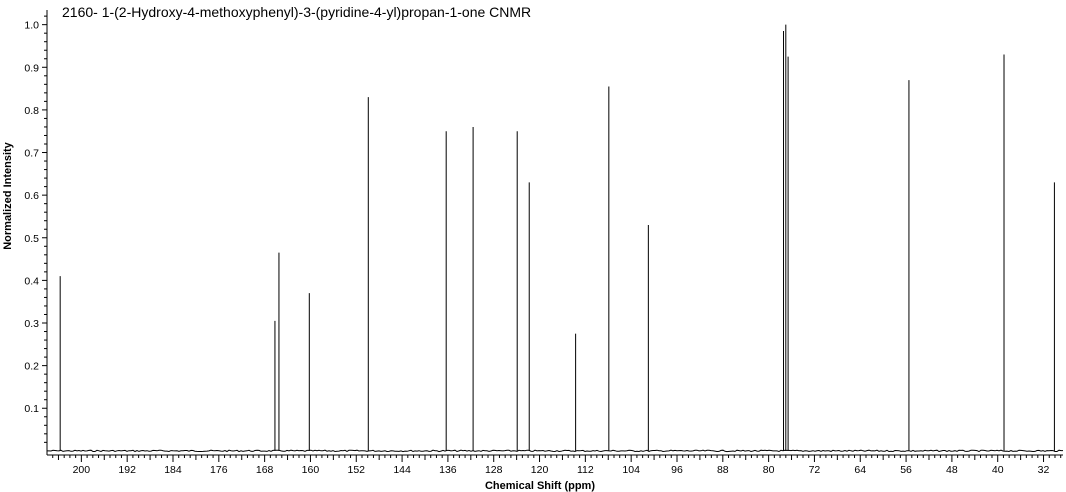 The image size is (1066, 492). I want to click on x-tick-label: 200, so click(82, 470).